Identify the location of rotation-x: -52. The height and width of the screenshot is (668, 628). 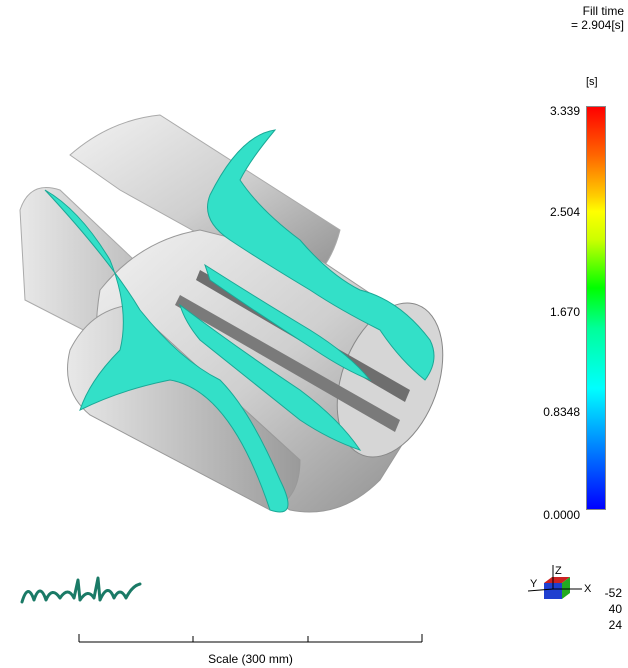
(613, 593).